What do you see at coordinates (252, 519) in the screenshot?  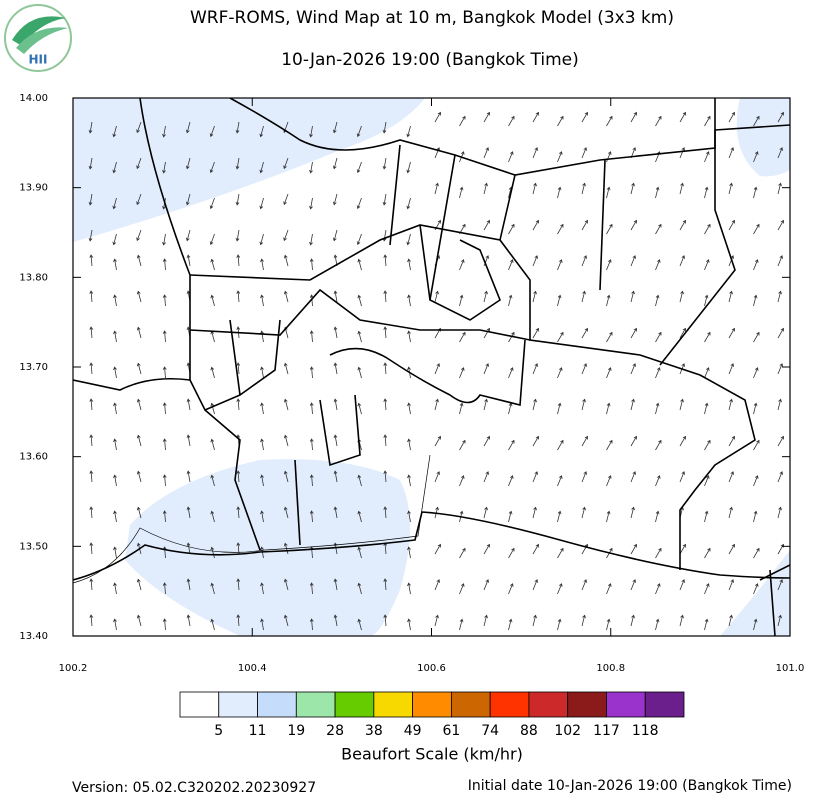 I see `coastline` at bounding box center [252, 519].